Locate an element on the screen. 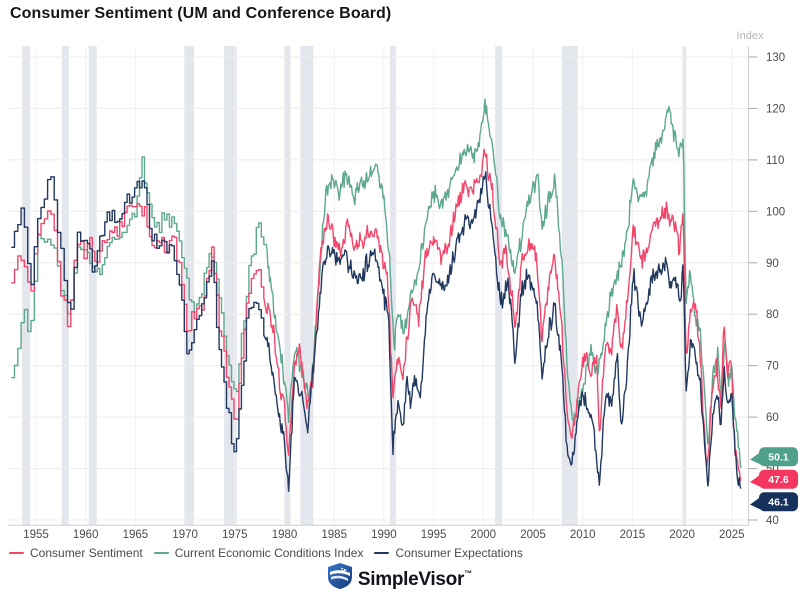  svg-text: 110 is located at coordinates (775, 161).